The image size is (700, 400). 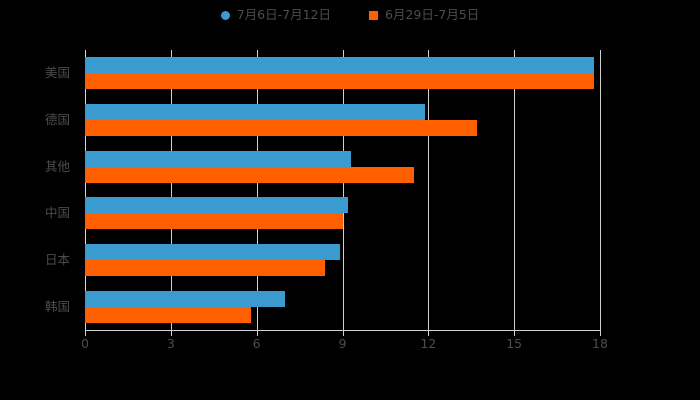 What do you see at coordinates (350, 15) in the screenshot?
I see `chart-legend: 7月6日-7月12日 6月29日-7月5日` at bounding box center [350, 15].